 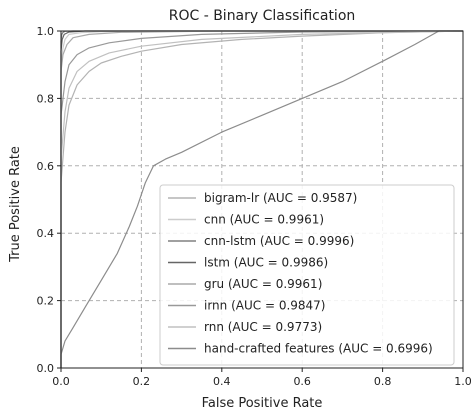 What do you see at coordinates (46, 166) in the screenshot?
I see `y-tick-label: 0.6` at bounding box center [46, 166].